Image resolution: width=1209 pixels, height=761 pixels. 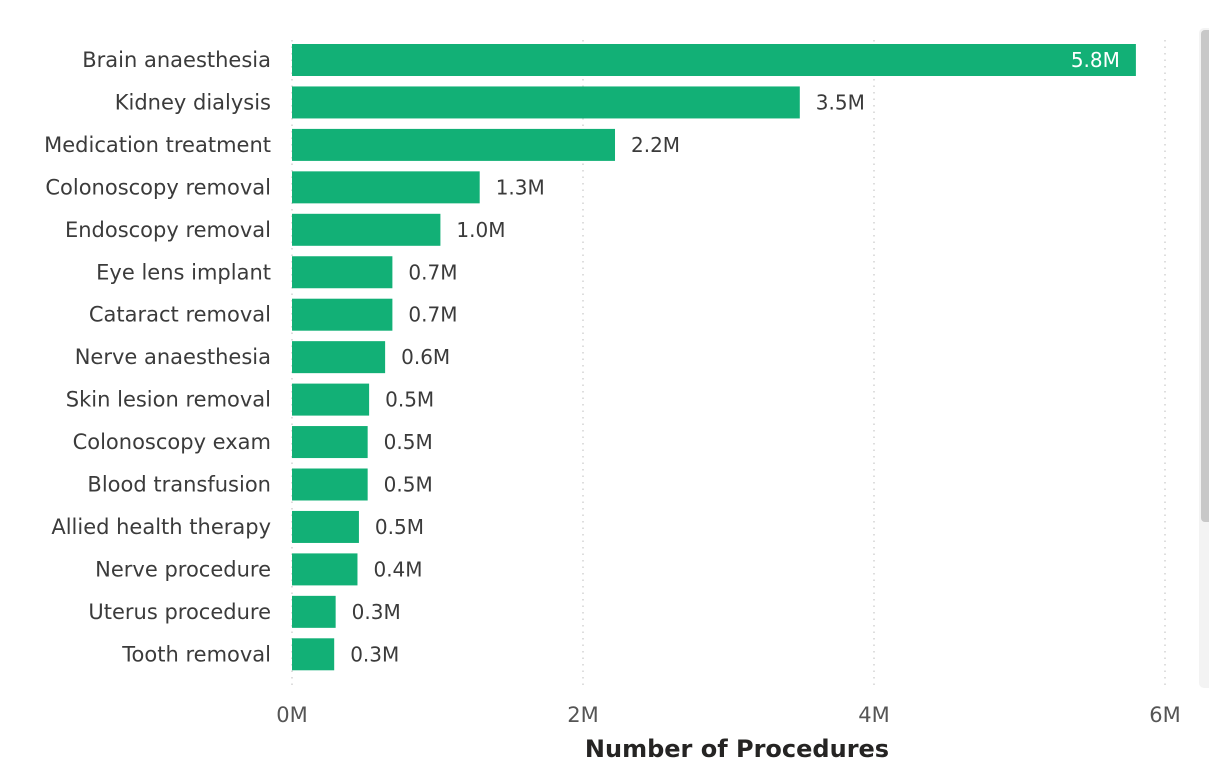 What do you see at coordinates (737, 748) in the screenshot?
I see `x-axis-title: Number of Procedures` at bounding box center [737, 748].